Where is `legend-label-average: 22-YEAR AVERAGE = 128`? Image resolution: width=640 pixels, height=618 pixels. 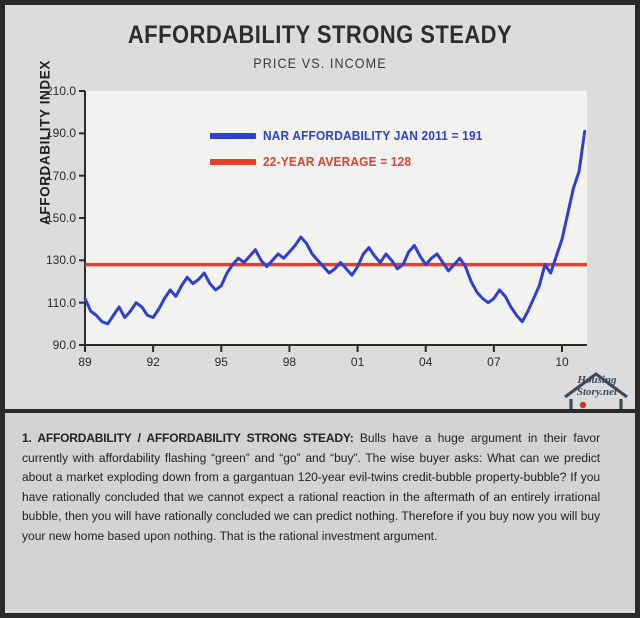
legend-label-average: 22-YEAR AVERAGE = 128 is located at coordinates (337, 162).